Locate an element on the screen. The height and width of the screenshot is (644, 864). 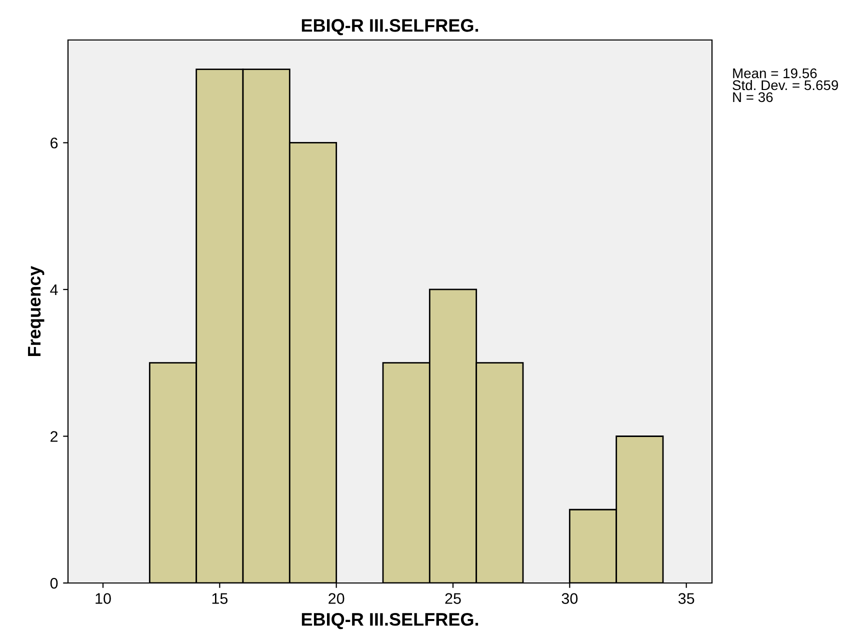
y-tick-label: 2 is located at coordinates (54, 436).